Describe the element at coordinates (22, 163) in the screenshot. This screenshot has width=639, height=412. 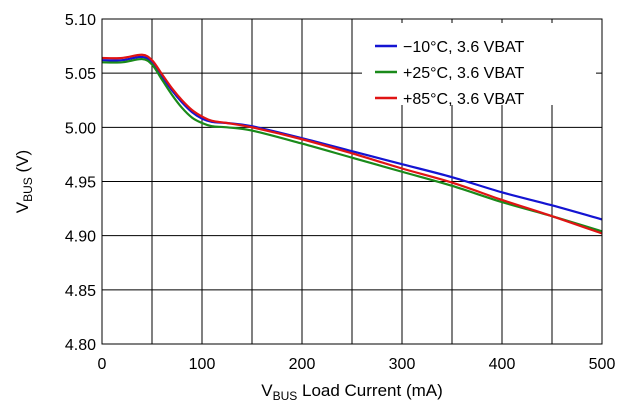
I see `y-axis-label-rest: (V)` at that location.